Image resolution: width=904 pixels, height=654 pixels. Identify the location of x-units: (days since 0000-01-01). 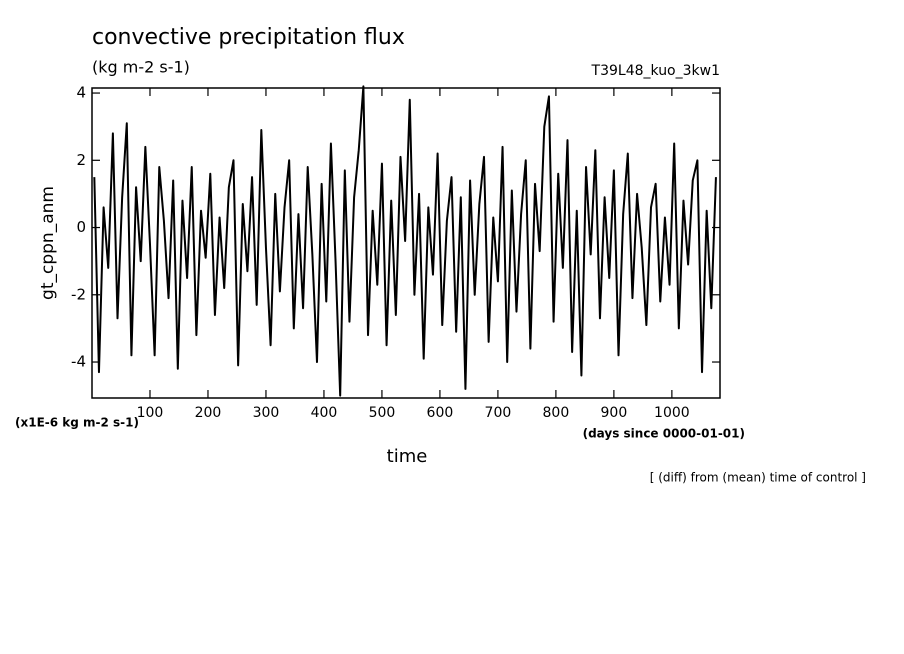
(664, 434).